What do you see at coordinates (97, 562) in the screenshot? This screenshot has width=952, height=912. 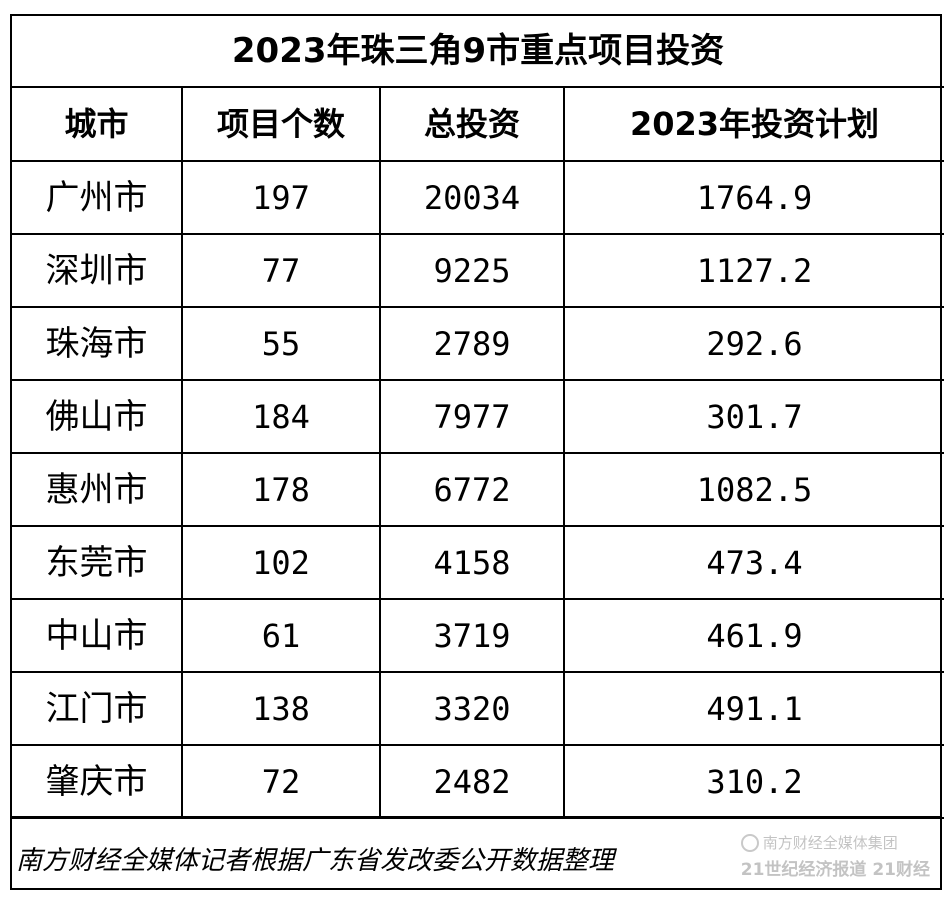 I see `city-cell: 东莞市` at bounding box center [97, 562].